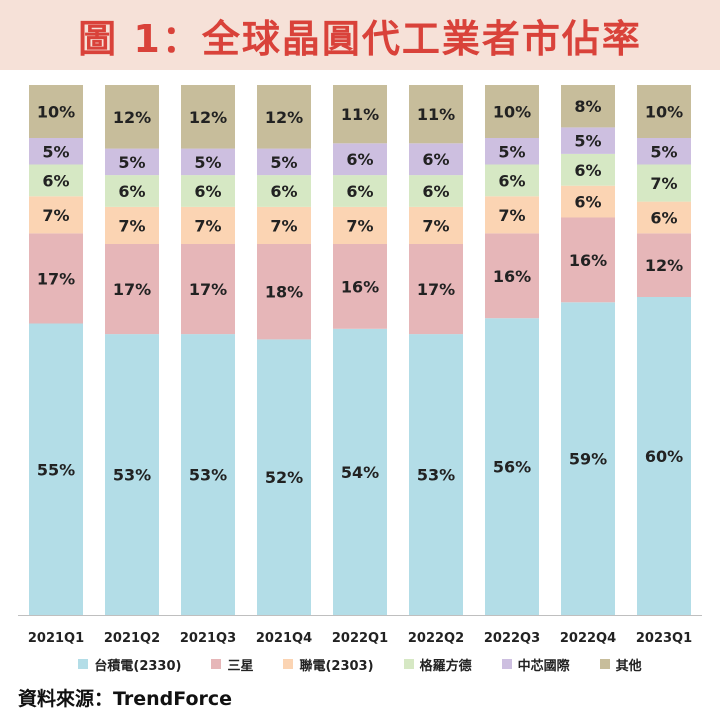  Describe the element at coordinates (445, 666) in the screenshot. I see `legend-label: 格羅方德` at that location.